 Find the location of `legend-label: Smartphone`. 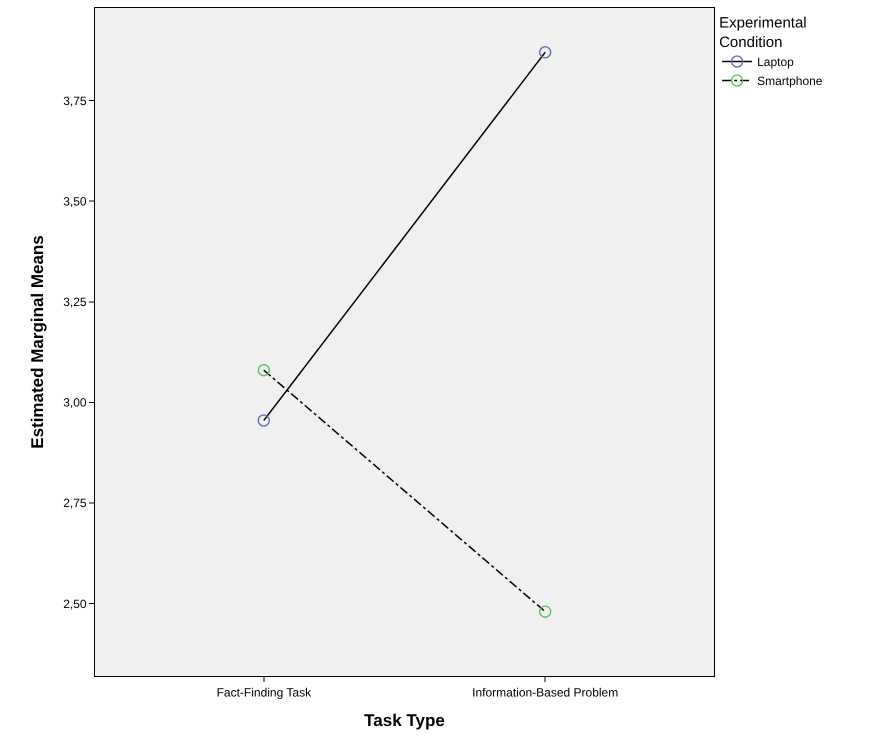

legend-label: Smartphone is located at coordinates (790, 81).